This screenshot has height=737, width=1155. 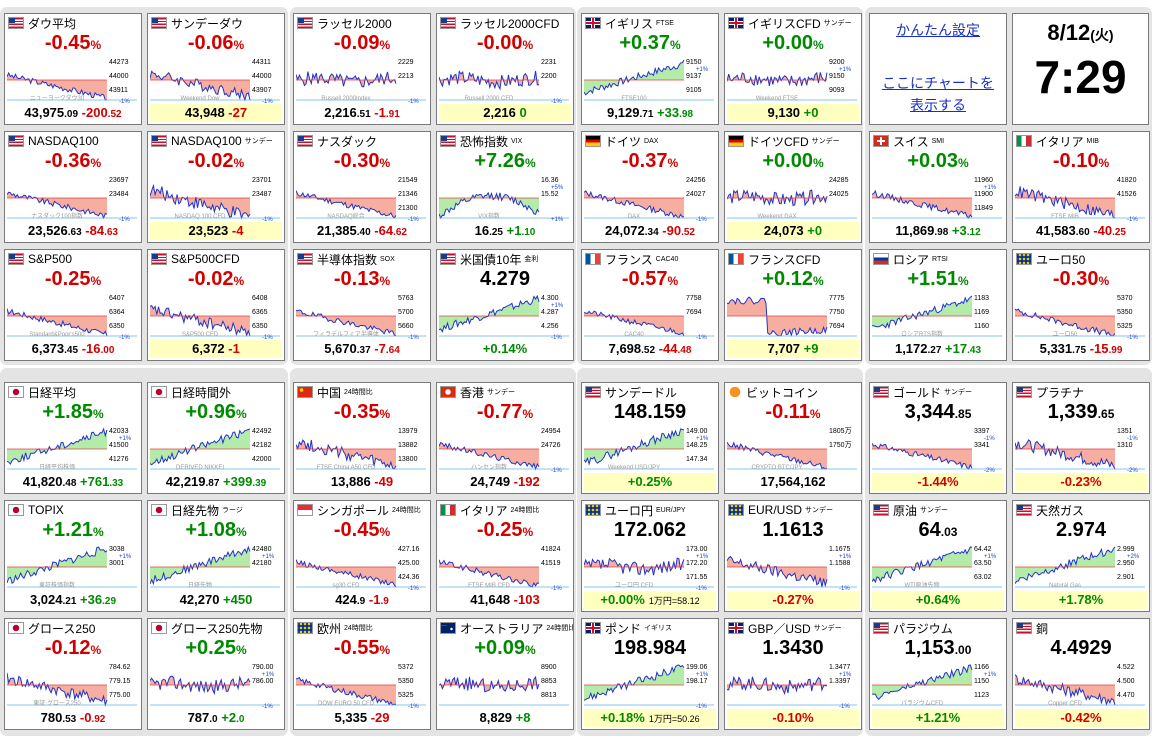 What do you see at coordinates (792, 198) in the screenshot?
I see `sparkline-chart: 24285 24025 Weekend DAX` at bounding box center [792, 198].